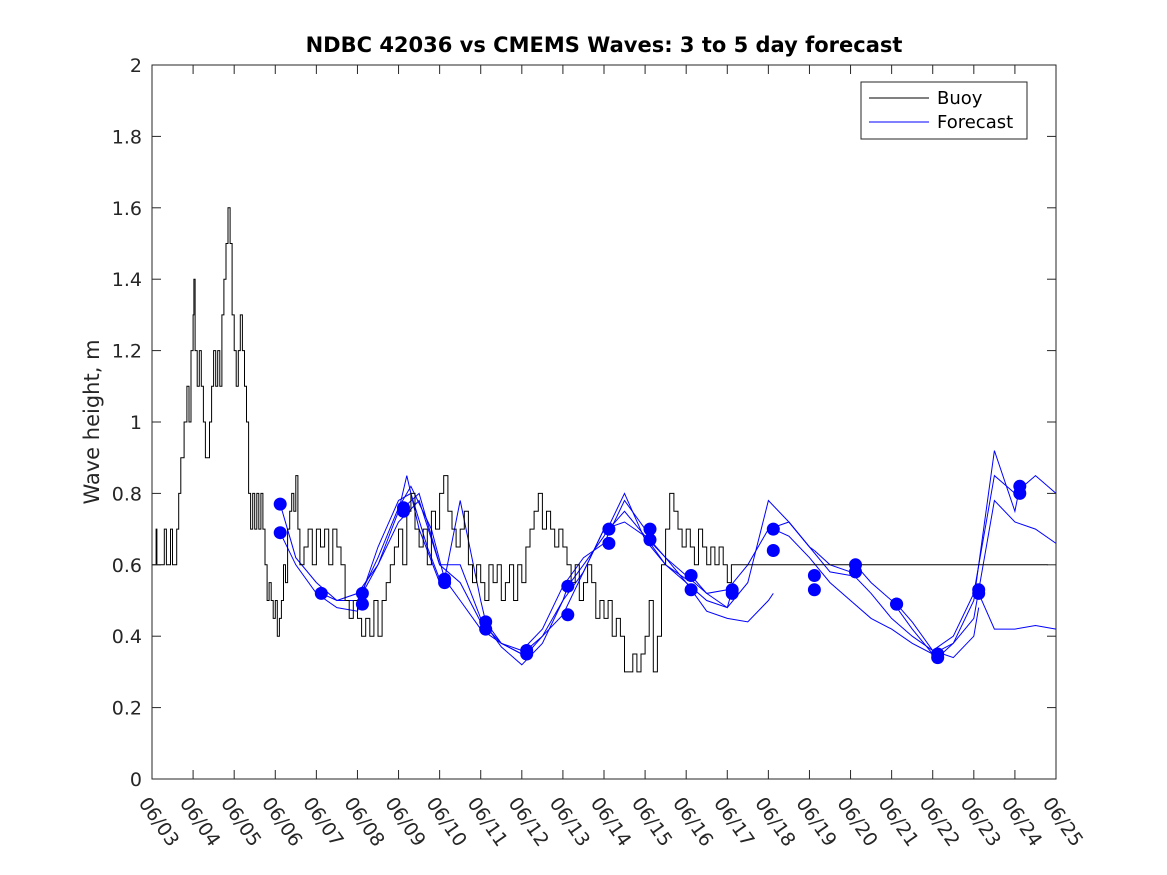 The height and width of the screenshot is (875, 1167). I want to click on legend-forecast-label: Forecast, so click(975, 122).